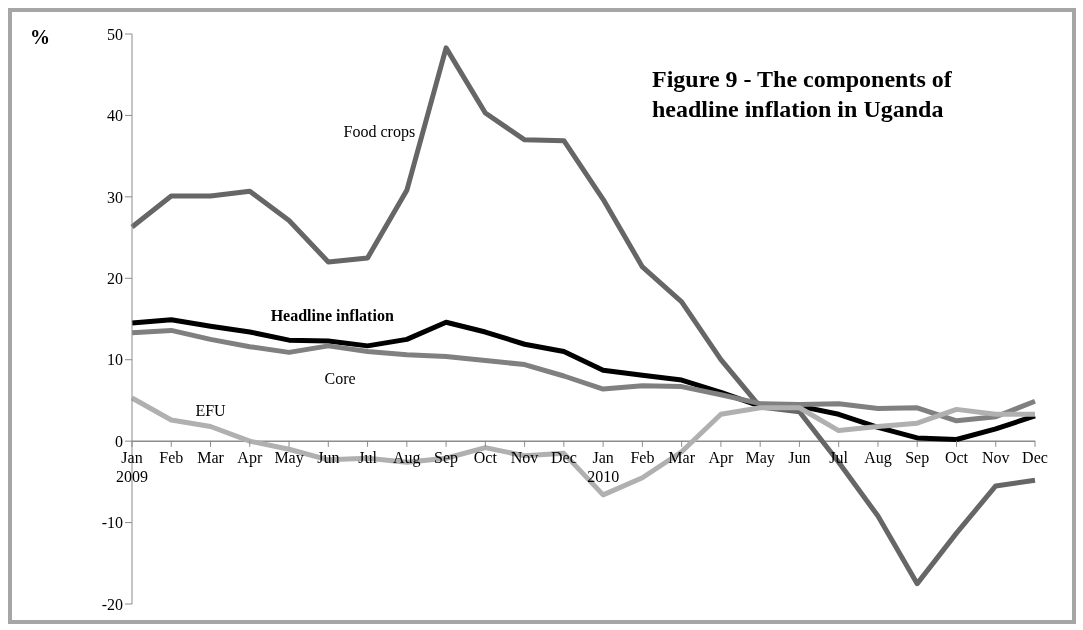 The image size is (1083, 630). What do you see at coordinates (40, 37) in the screenshot?
I see `y-axis-title: %` at bounding box center [40, 37].